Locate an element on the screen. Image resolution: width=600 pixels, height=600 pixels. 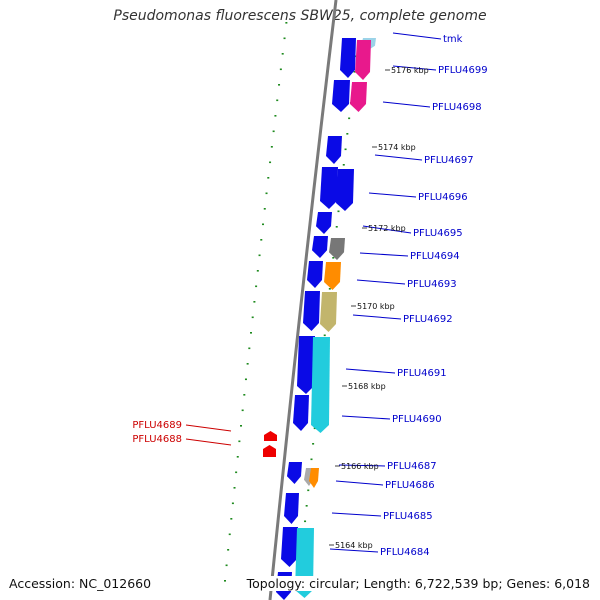
kbp-label: 5164 kbp is located at coordinates (354, 545).